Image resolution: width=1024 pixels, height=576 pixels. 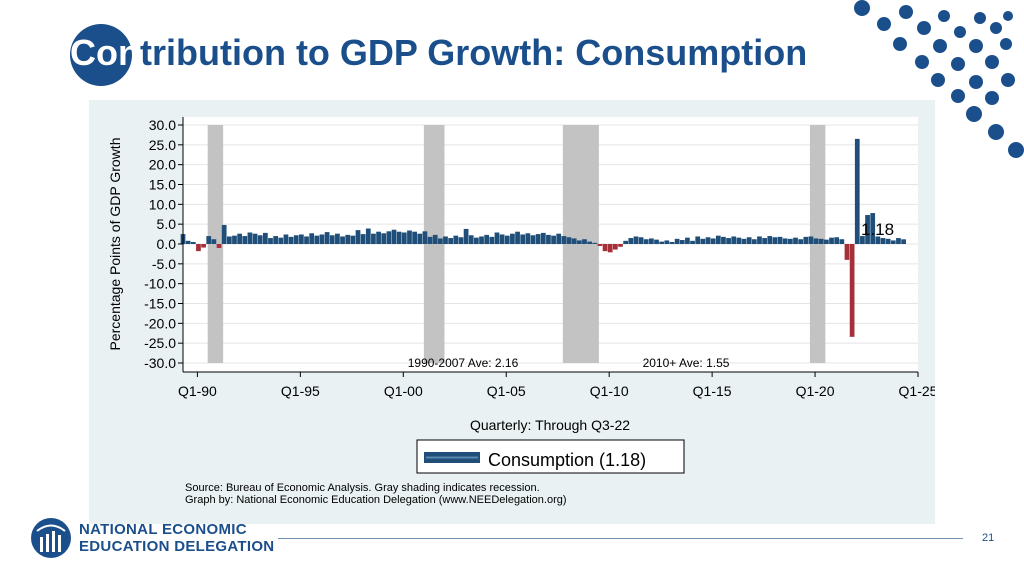 What do you see at coordinates (506, 391) in the screenshot?
I see `x-tick-label: Q1-05` at bounding box center [506, 391].